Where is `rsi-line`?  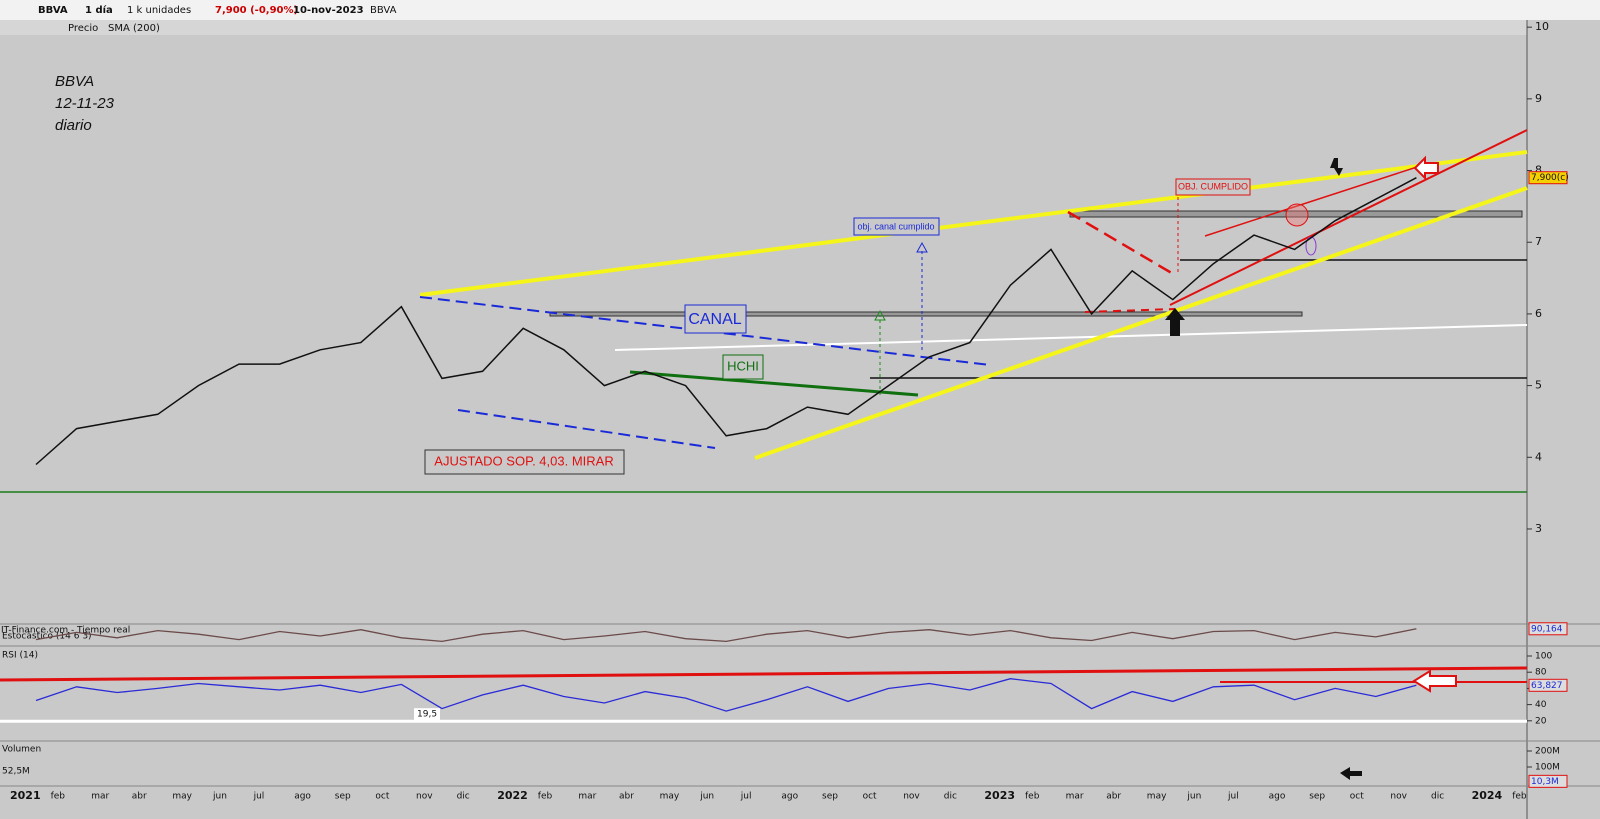 rsi-line is located at coordinates (764, 674).